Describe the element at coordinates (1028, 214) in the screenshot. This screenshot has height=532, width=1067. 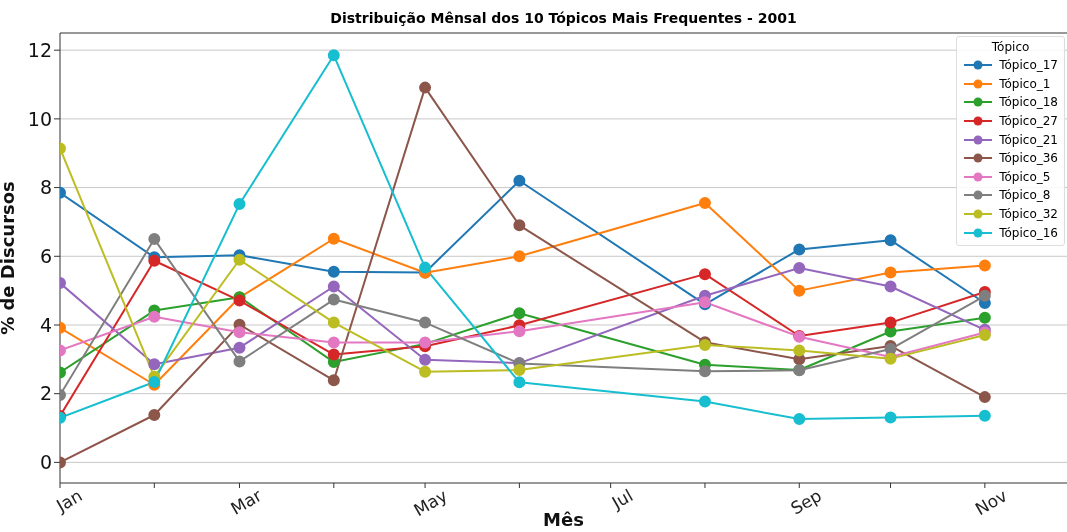
I see `legend-label: Tópico_32` at that location.